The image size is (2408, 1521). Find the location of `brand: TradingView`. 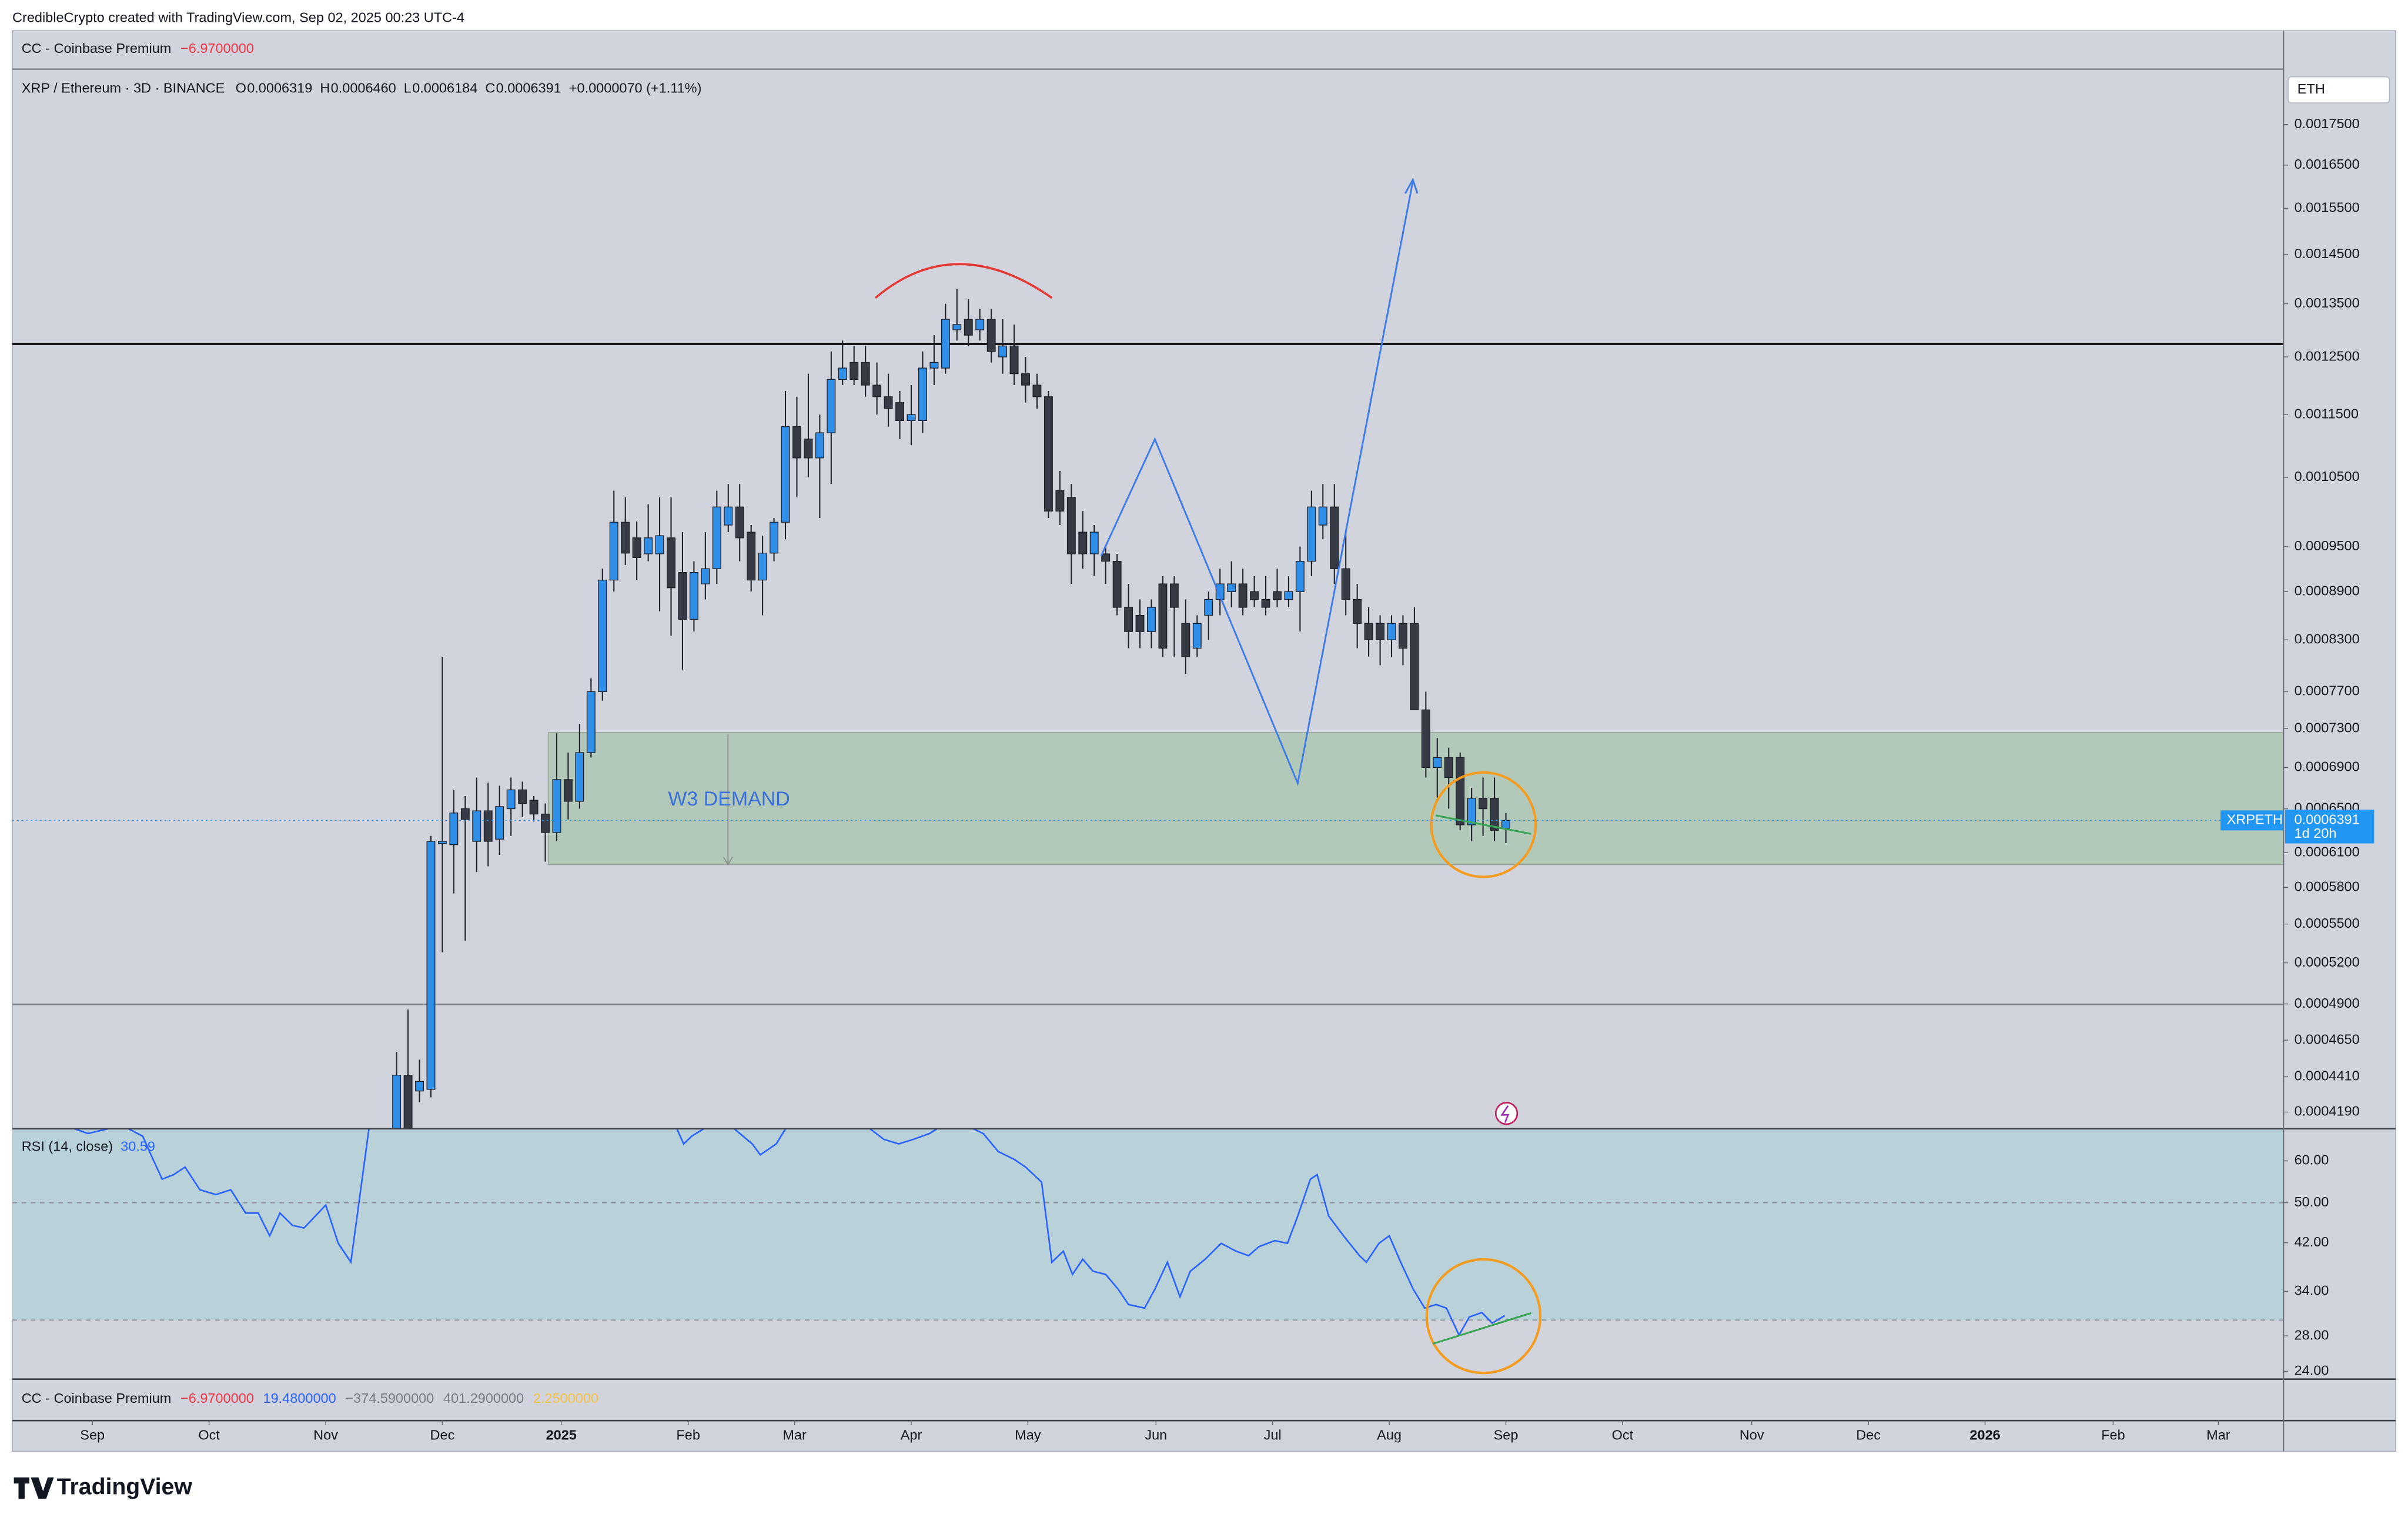

brand: TradingView is located at coordinates (125, 1486).